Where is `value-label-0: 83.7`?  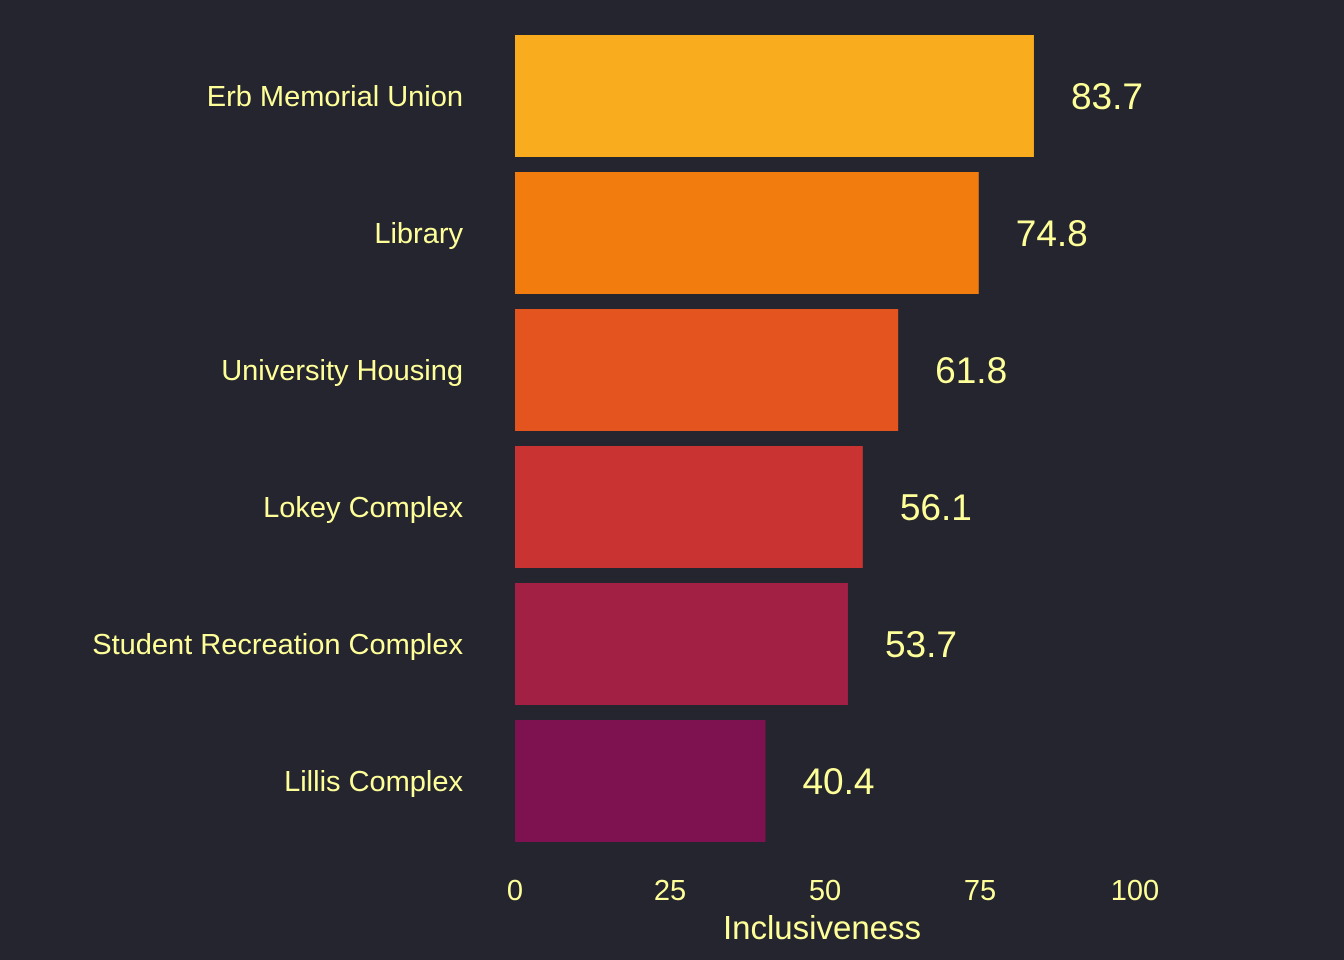 value-label-0: 83.7 is located at coordinates (1107, 96).